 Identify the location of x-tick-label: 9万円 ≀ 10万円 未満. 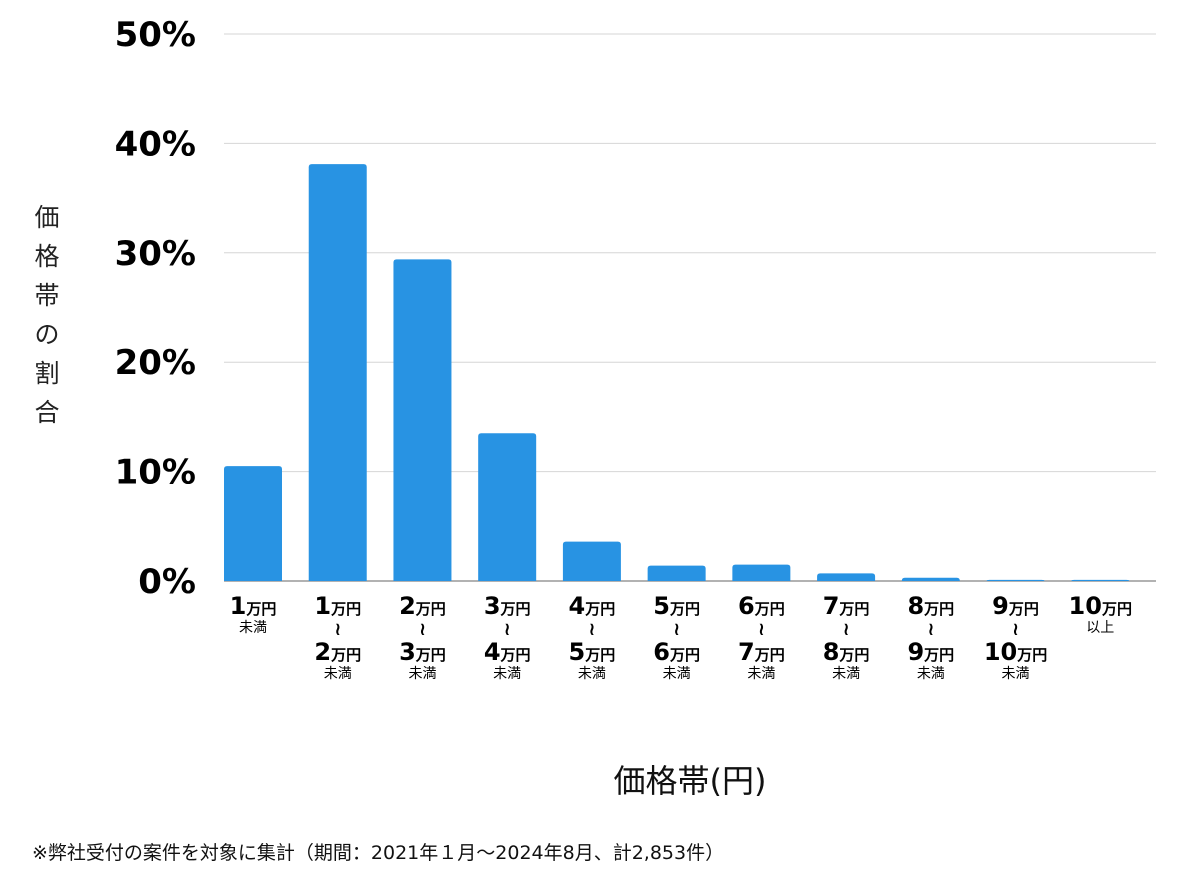
(1015, 637).